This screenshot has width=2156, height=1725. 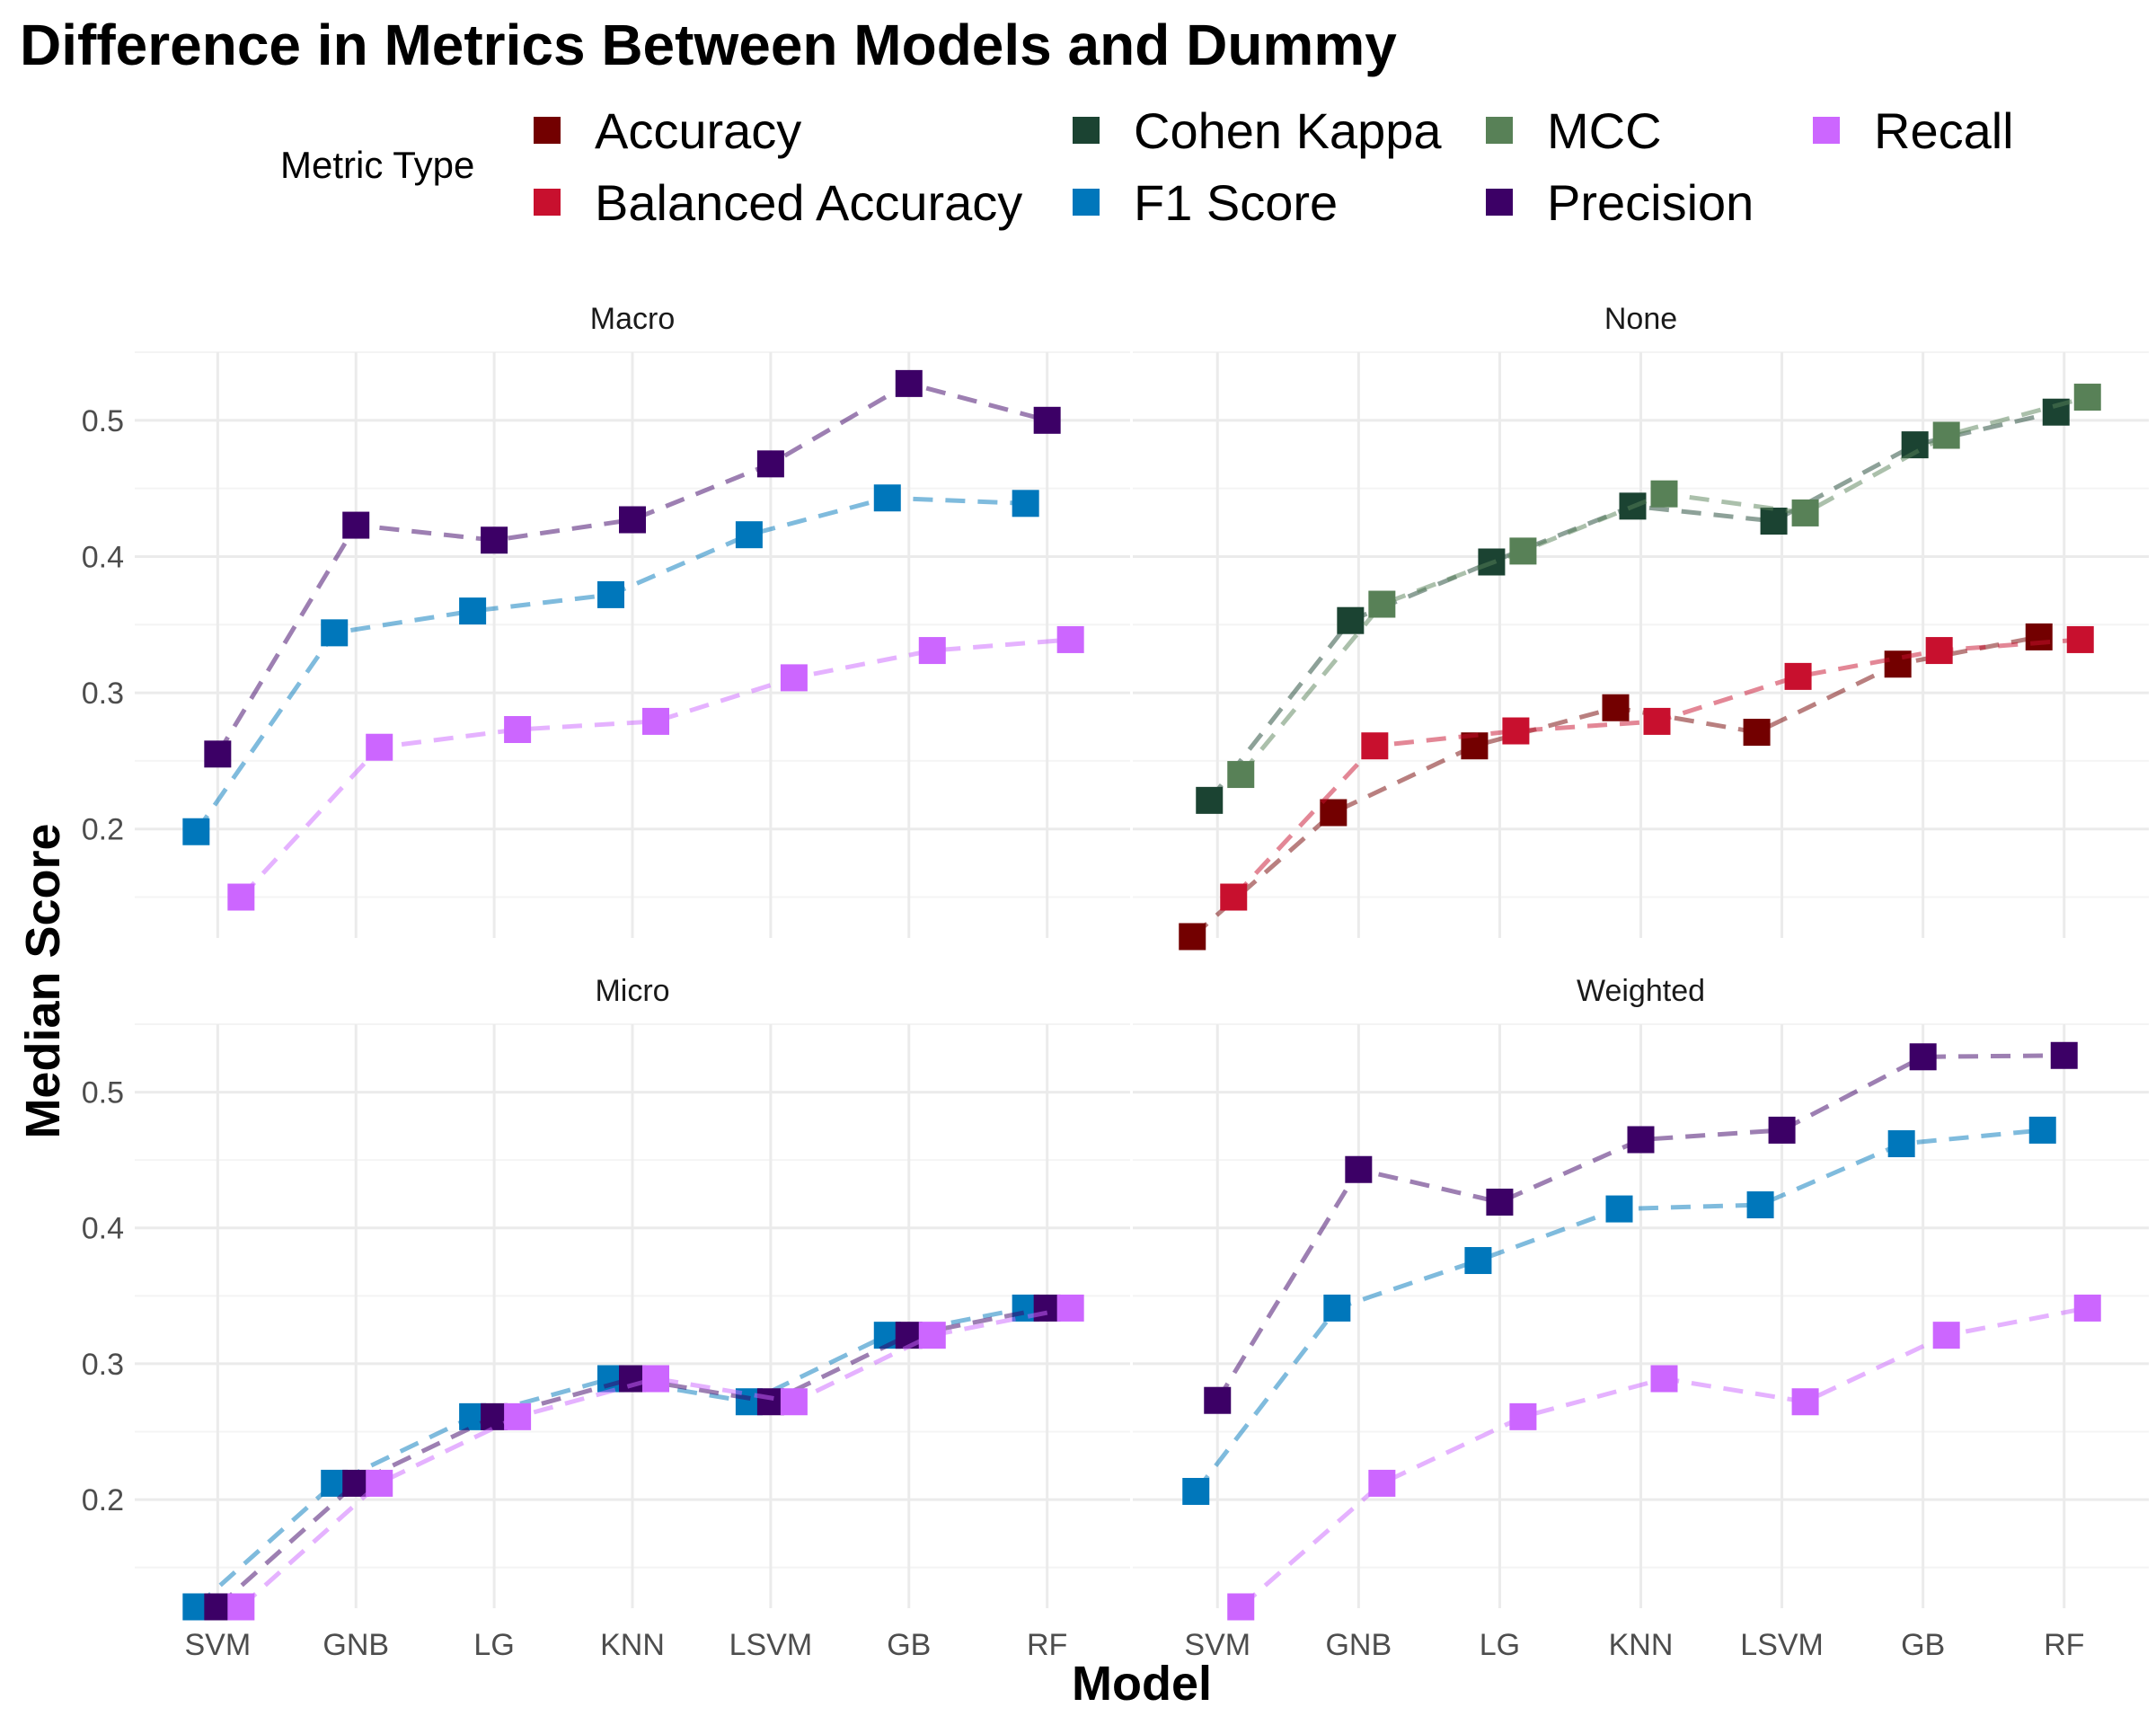 I want to click on point-balanced-accuracy-lsvm, so click(x=1798, y=676).